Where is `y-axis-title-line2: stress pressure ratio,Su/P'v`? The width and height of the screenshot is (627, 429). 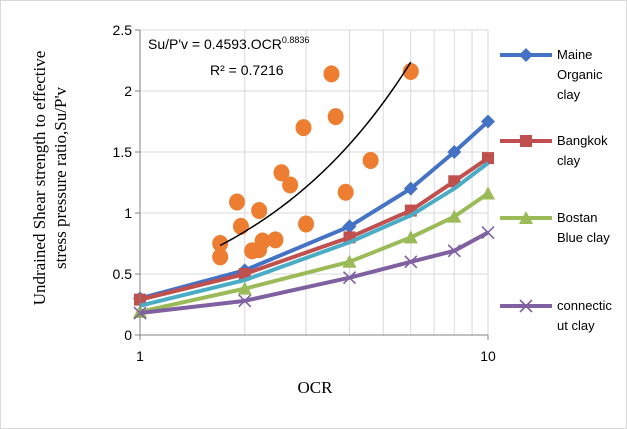
y-axis-title-line2: stress pressure ratio,Su/P'v is located at coordinates (60, 177).